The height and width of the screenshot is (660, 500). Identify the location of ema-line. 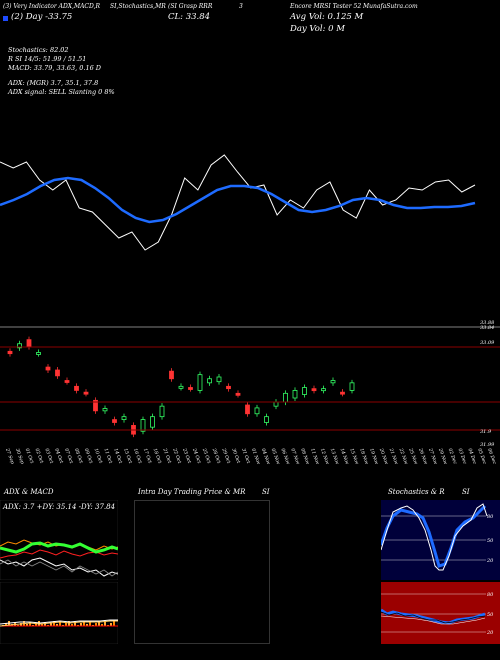
(238, 200).